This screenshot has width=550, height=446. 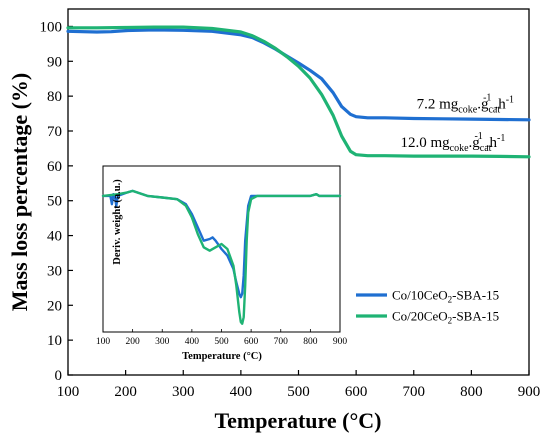 I want to click on inset-y-axis-label: Deriv. weight (a.u.), so click(x=117, y=222).